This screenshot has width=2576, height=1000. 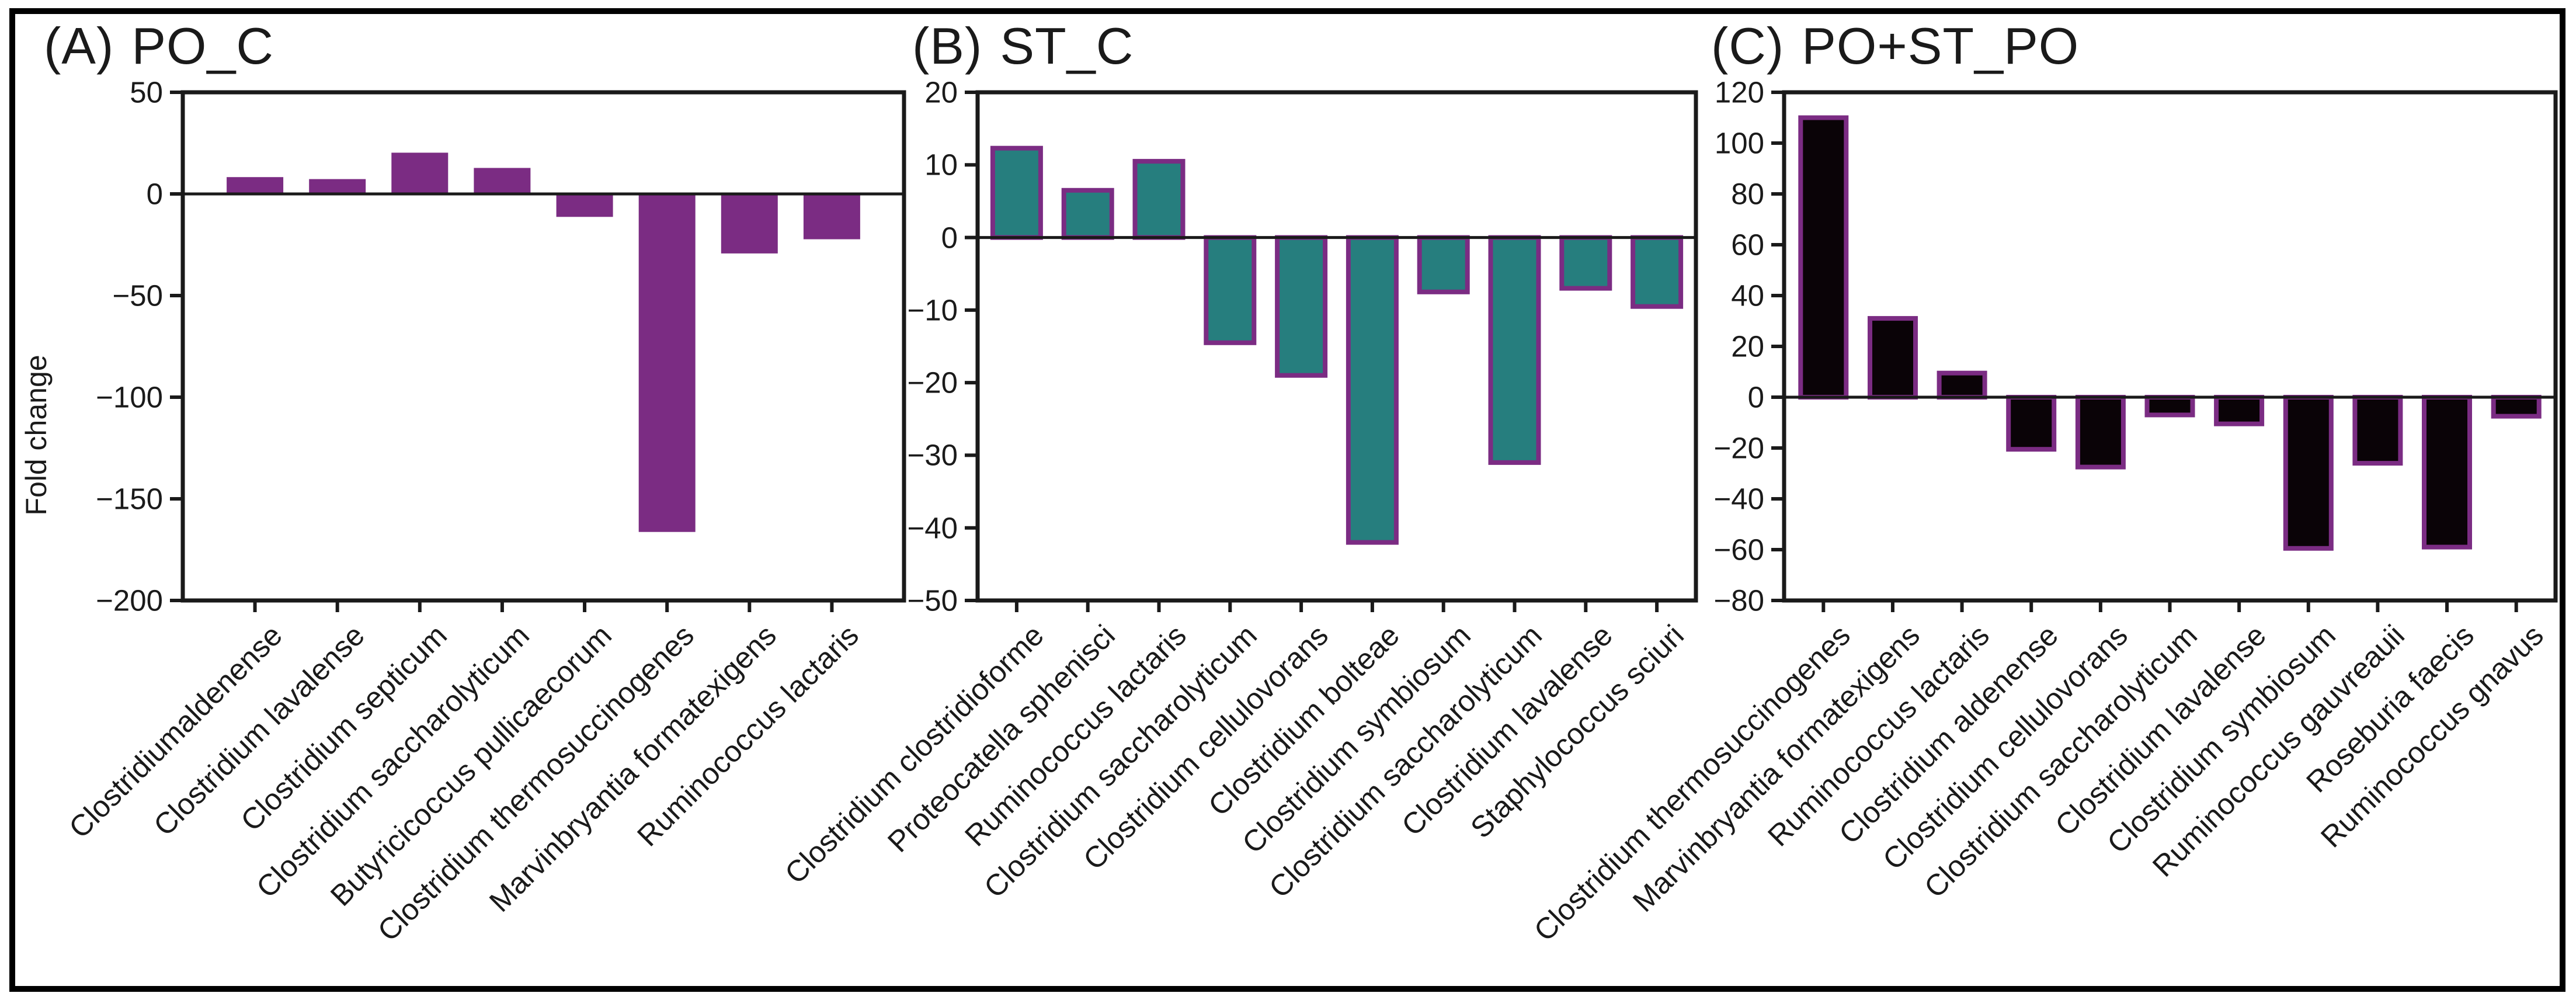 I want to click on y-tick-label: −100, so click(x=130, y=397).